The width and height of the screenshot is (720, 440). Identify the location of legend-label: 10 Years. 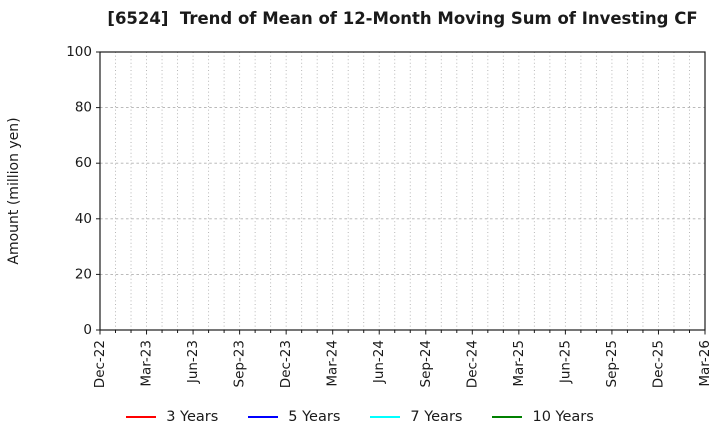
(563, 417).